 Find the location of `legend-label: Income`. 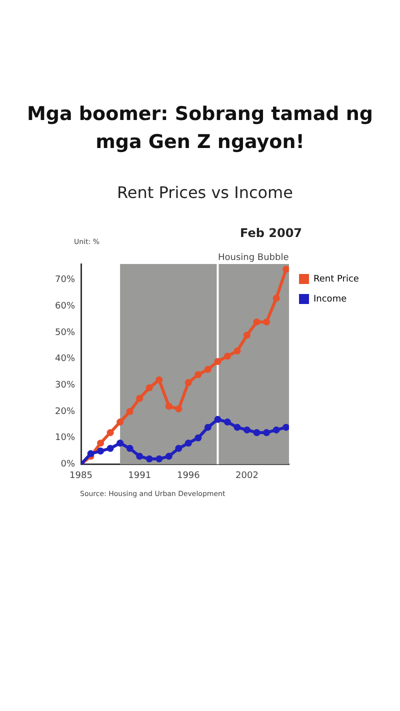

legend-label: Income is located at coordinates (331, 299).